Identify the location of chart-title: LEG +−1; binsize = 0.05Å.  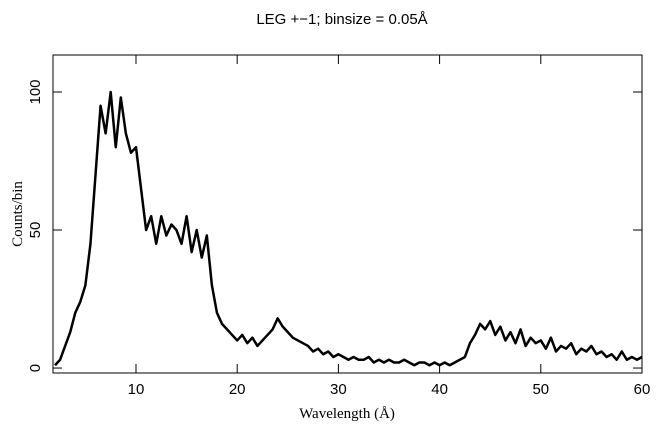
(341, 19).